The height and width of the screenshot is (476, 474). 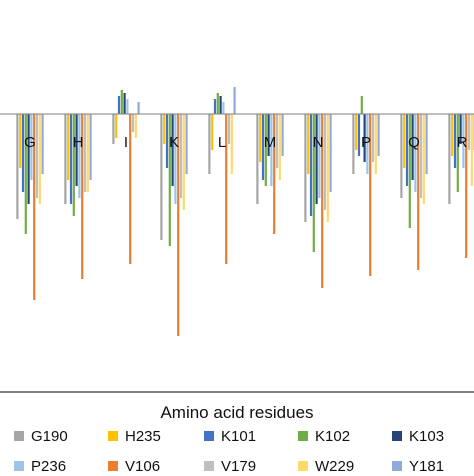 I want to click on bar-V179-L, so click(x=229, y=129).